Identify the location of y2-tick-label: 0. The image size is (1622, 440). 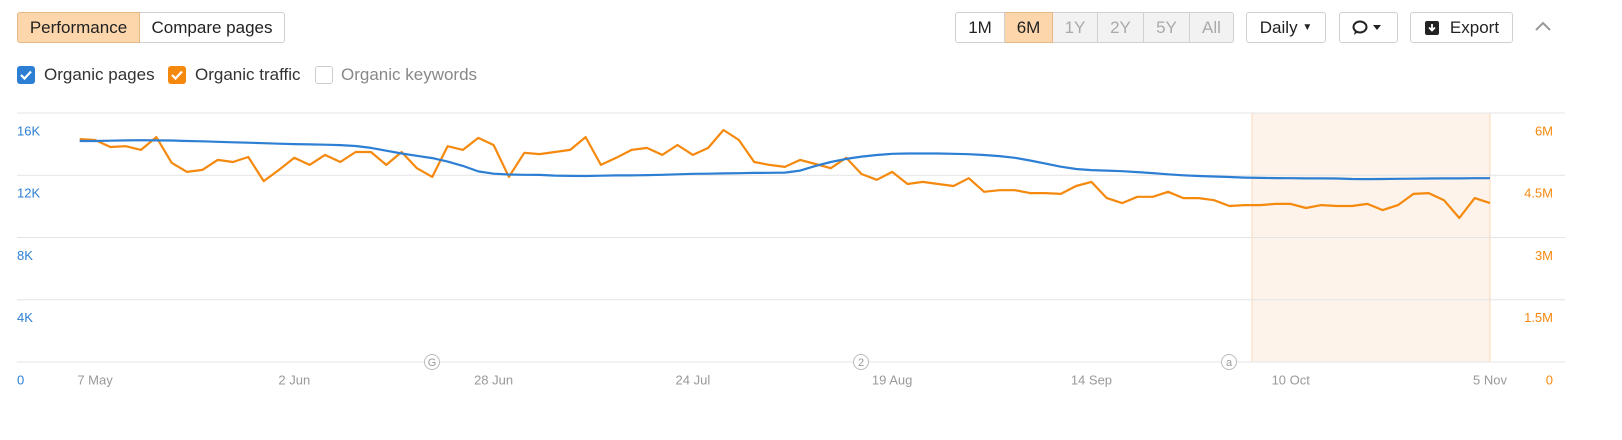
(1549, 379).